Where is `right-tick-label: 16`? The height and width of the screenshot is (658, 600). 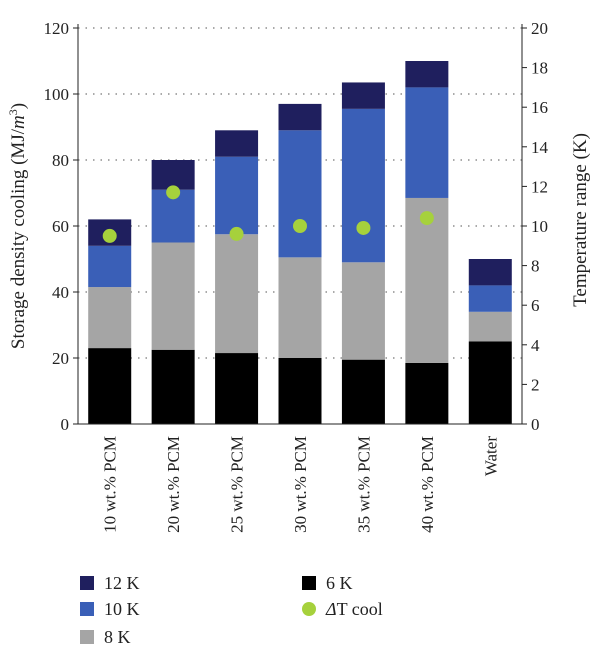 right-tick-label: 16 is located at coordinates (539, 107).